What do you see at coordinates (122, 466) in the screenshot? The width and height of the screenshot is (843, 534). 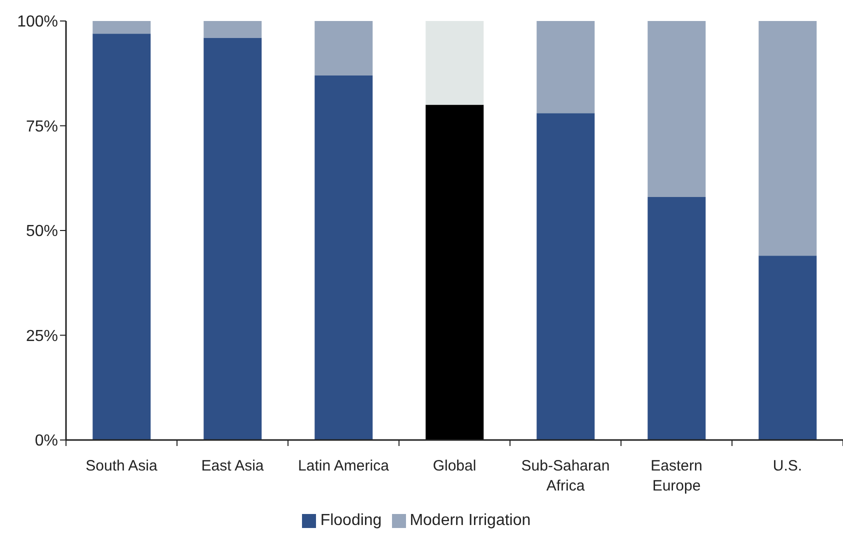 I see `x-tick-label: South Asia` at bounding box center [122, 466].